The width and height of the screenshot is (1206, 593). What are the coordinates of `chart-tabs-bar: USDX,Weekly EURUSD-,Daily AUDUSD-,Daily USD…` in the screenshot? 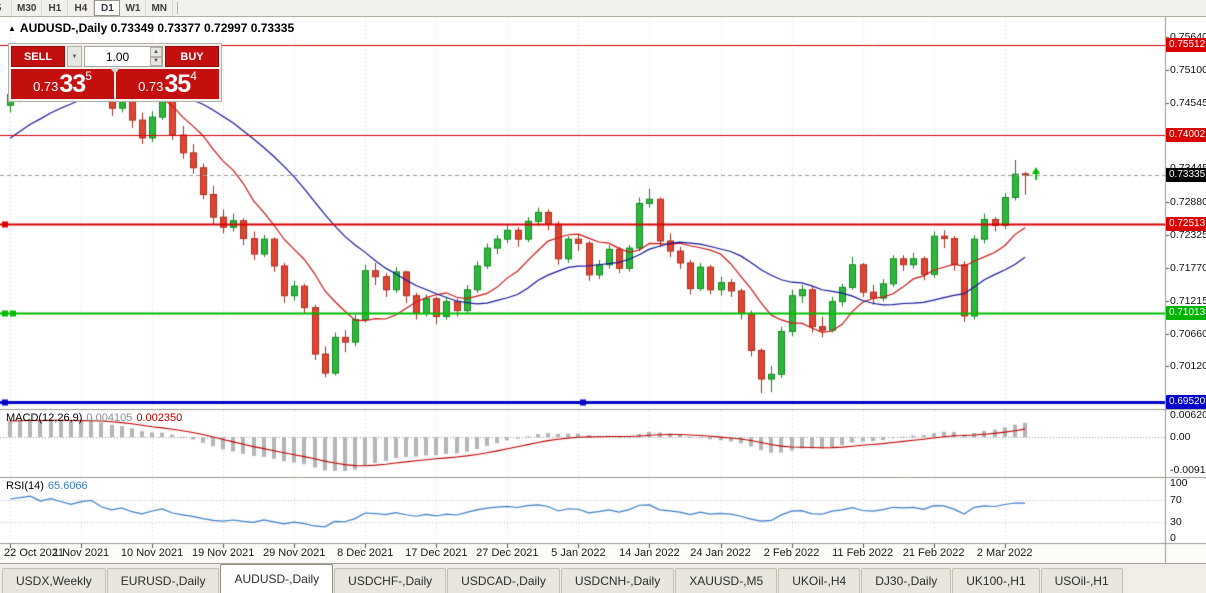 It's located at (603, 578).